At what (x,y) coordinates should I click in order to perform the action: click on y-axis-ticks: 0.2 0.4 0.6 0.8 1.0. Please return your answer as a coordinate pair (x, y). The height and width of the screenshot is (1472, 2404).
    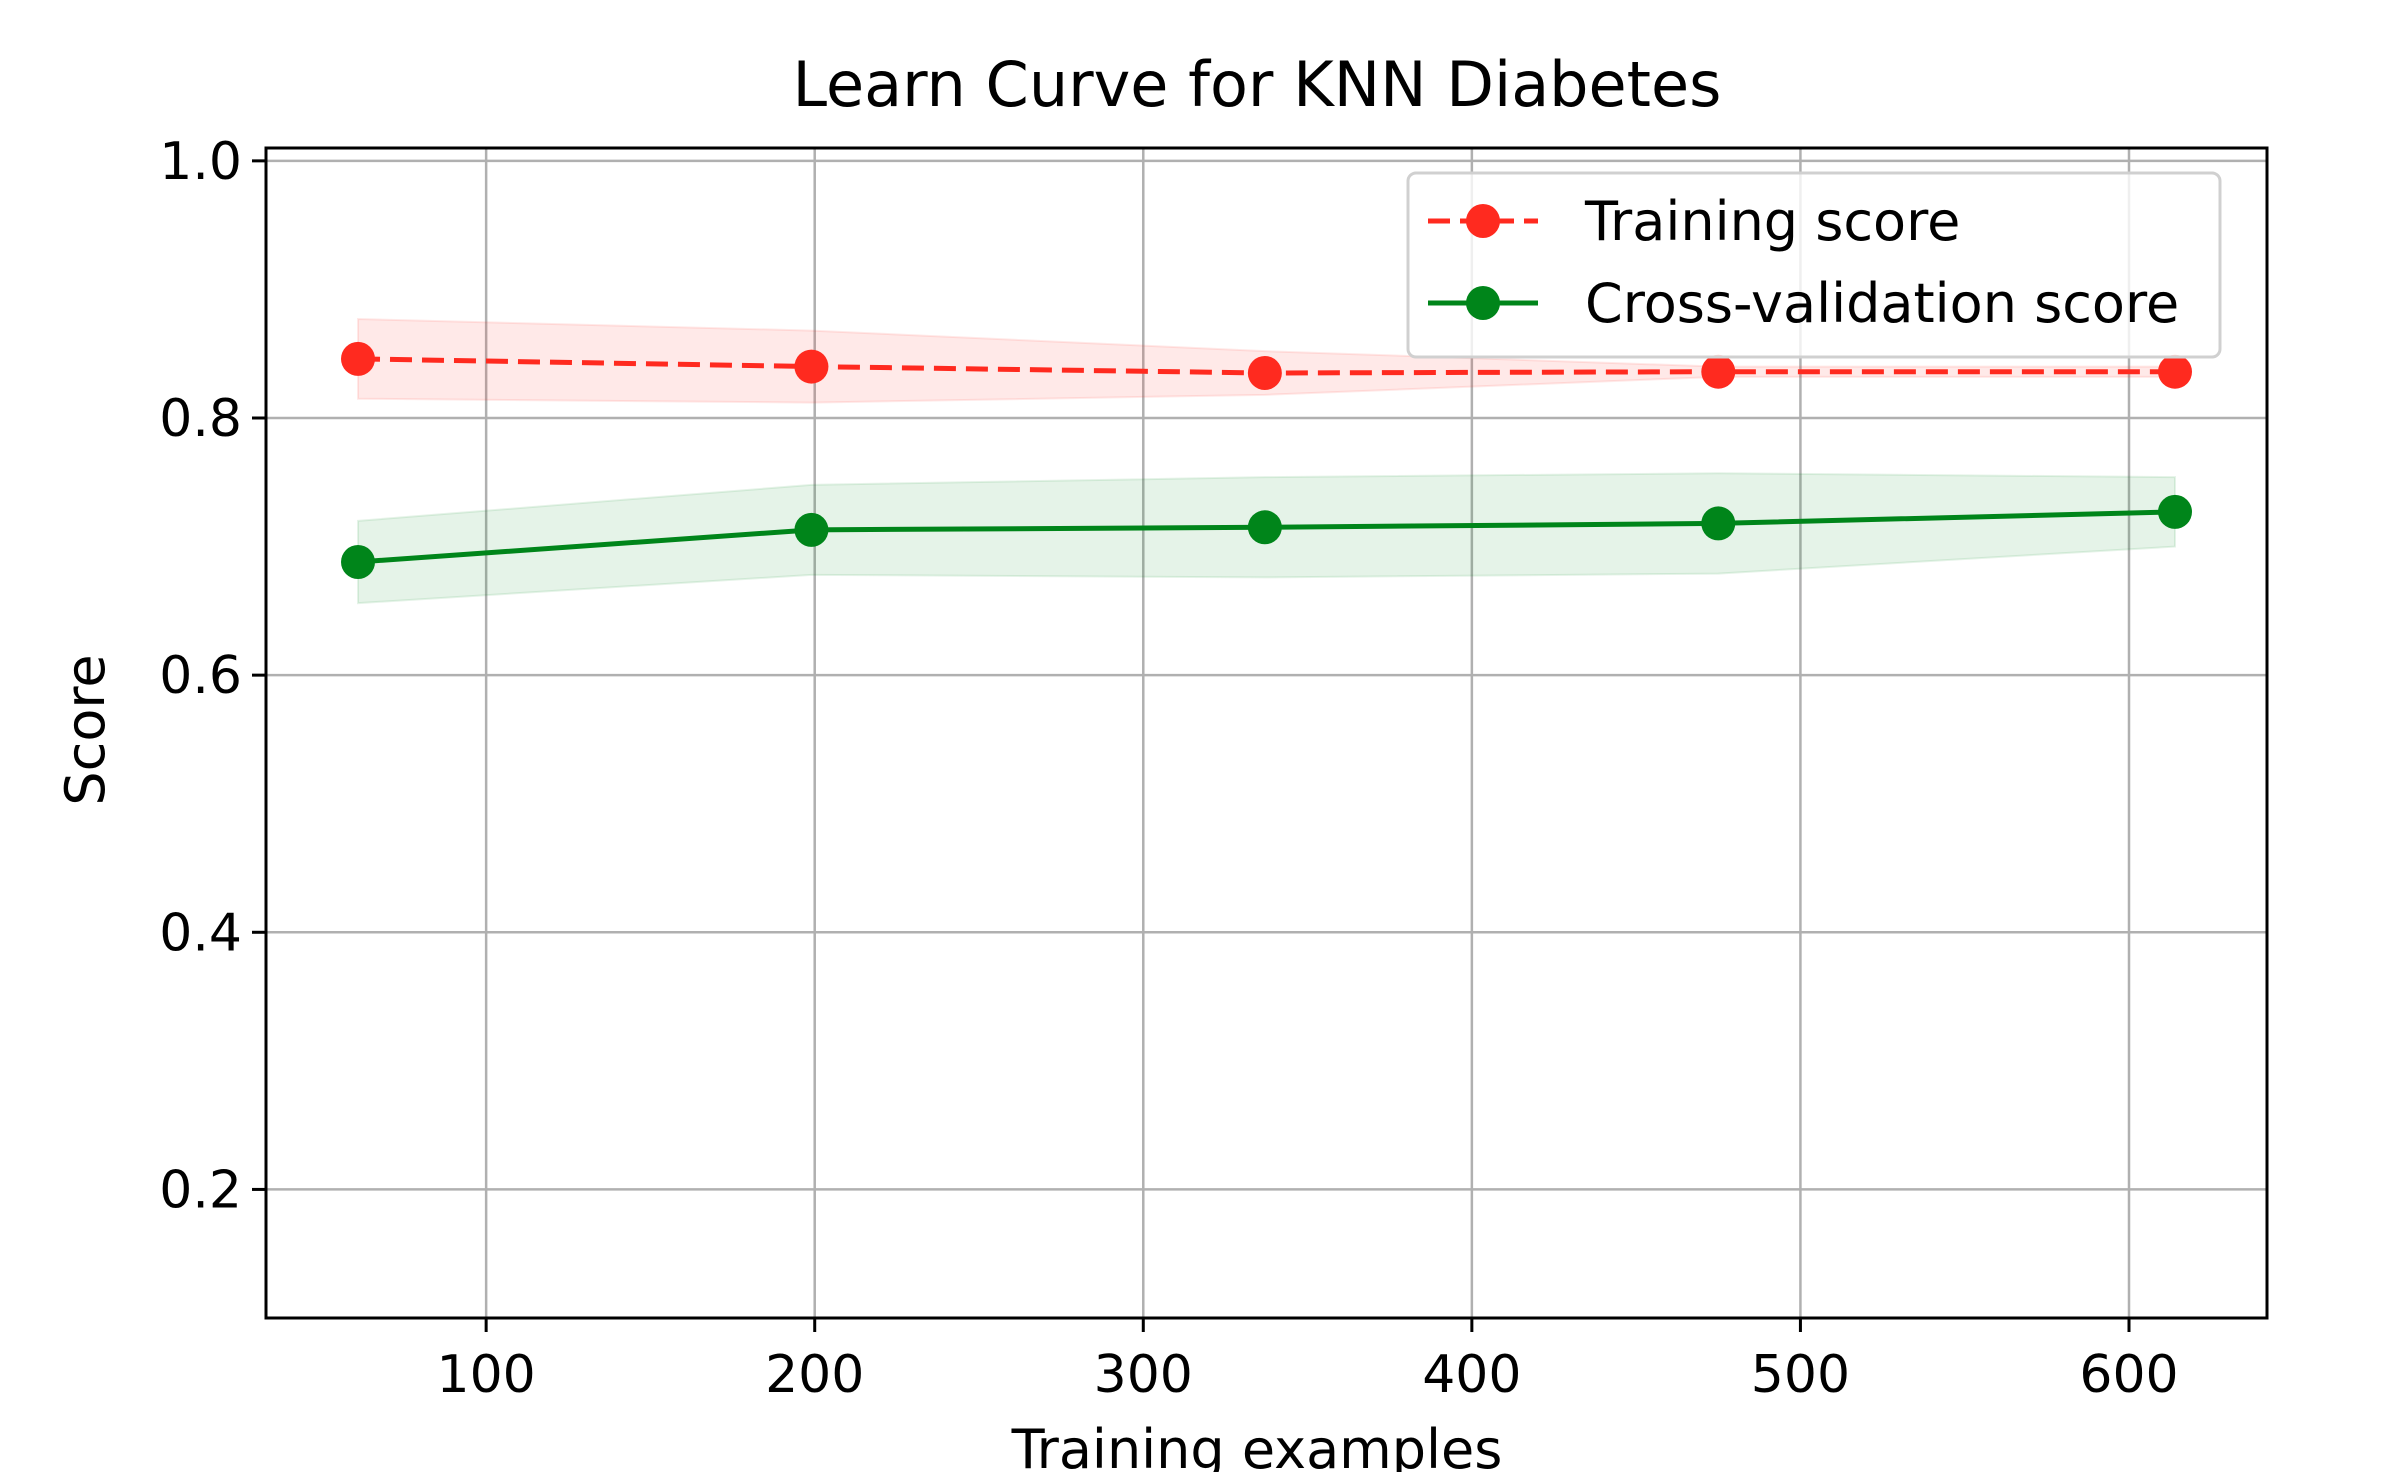
    Looking at the image, I should click on (212, 676).